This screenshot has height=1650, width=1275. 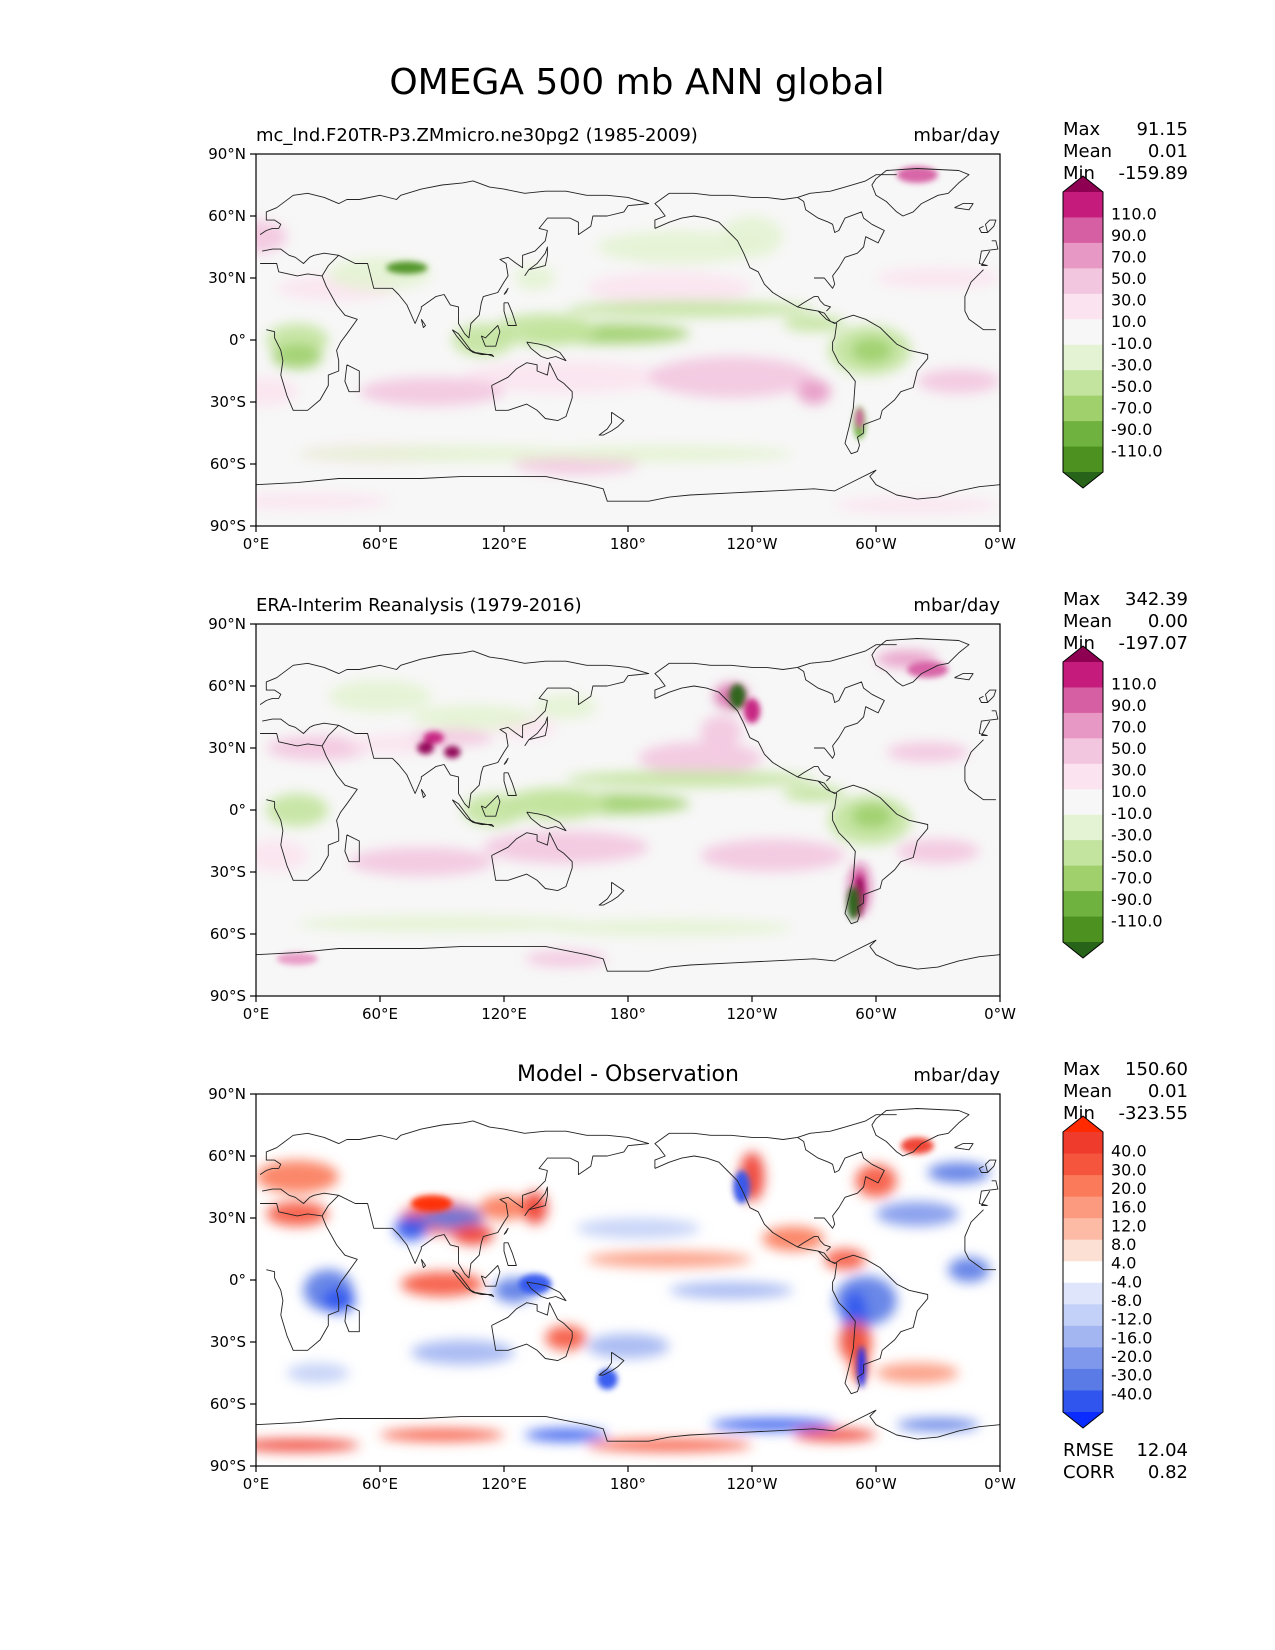 I want to click on colorbar-tick-label: 12.0, so click(x=1129, y=1225).